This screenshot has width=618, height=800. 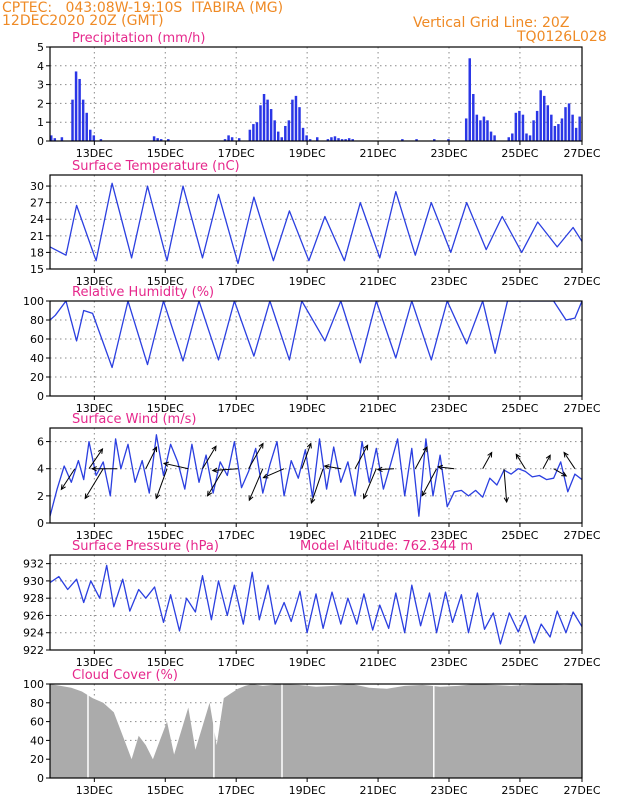 What do you see at coordinates (33, 615) in the screenshot?
I see `y-tick-label: 926` at bounding box center [33, 615].